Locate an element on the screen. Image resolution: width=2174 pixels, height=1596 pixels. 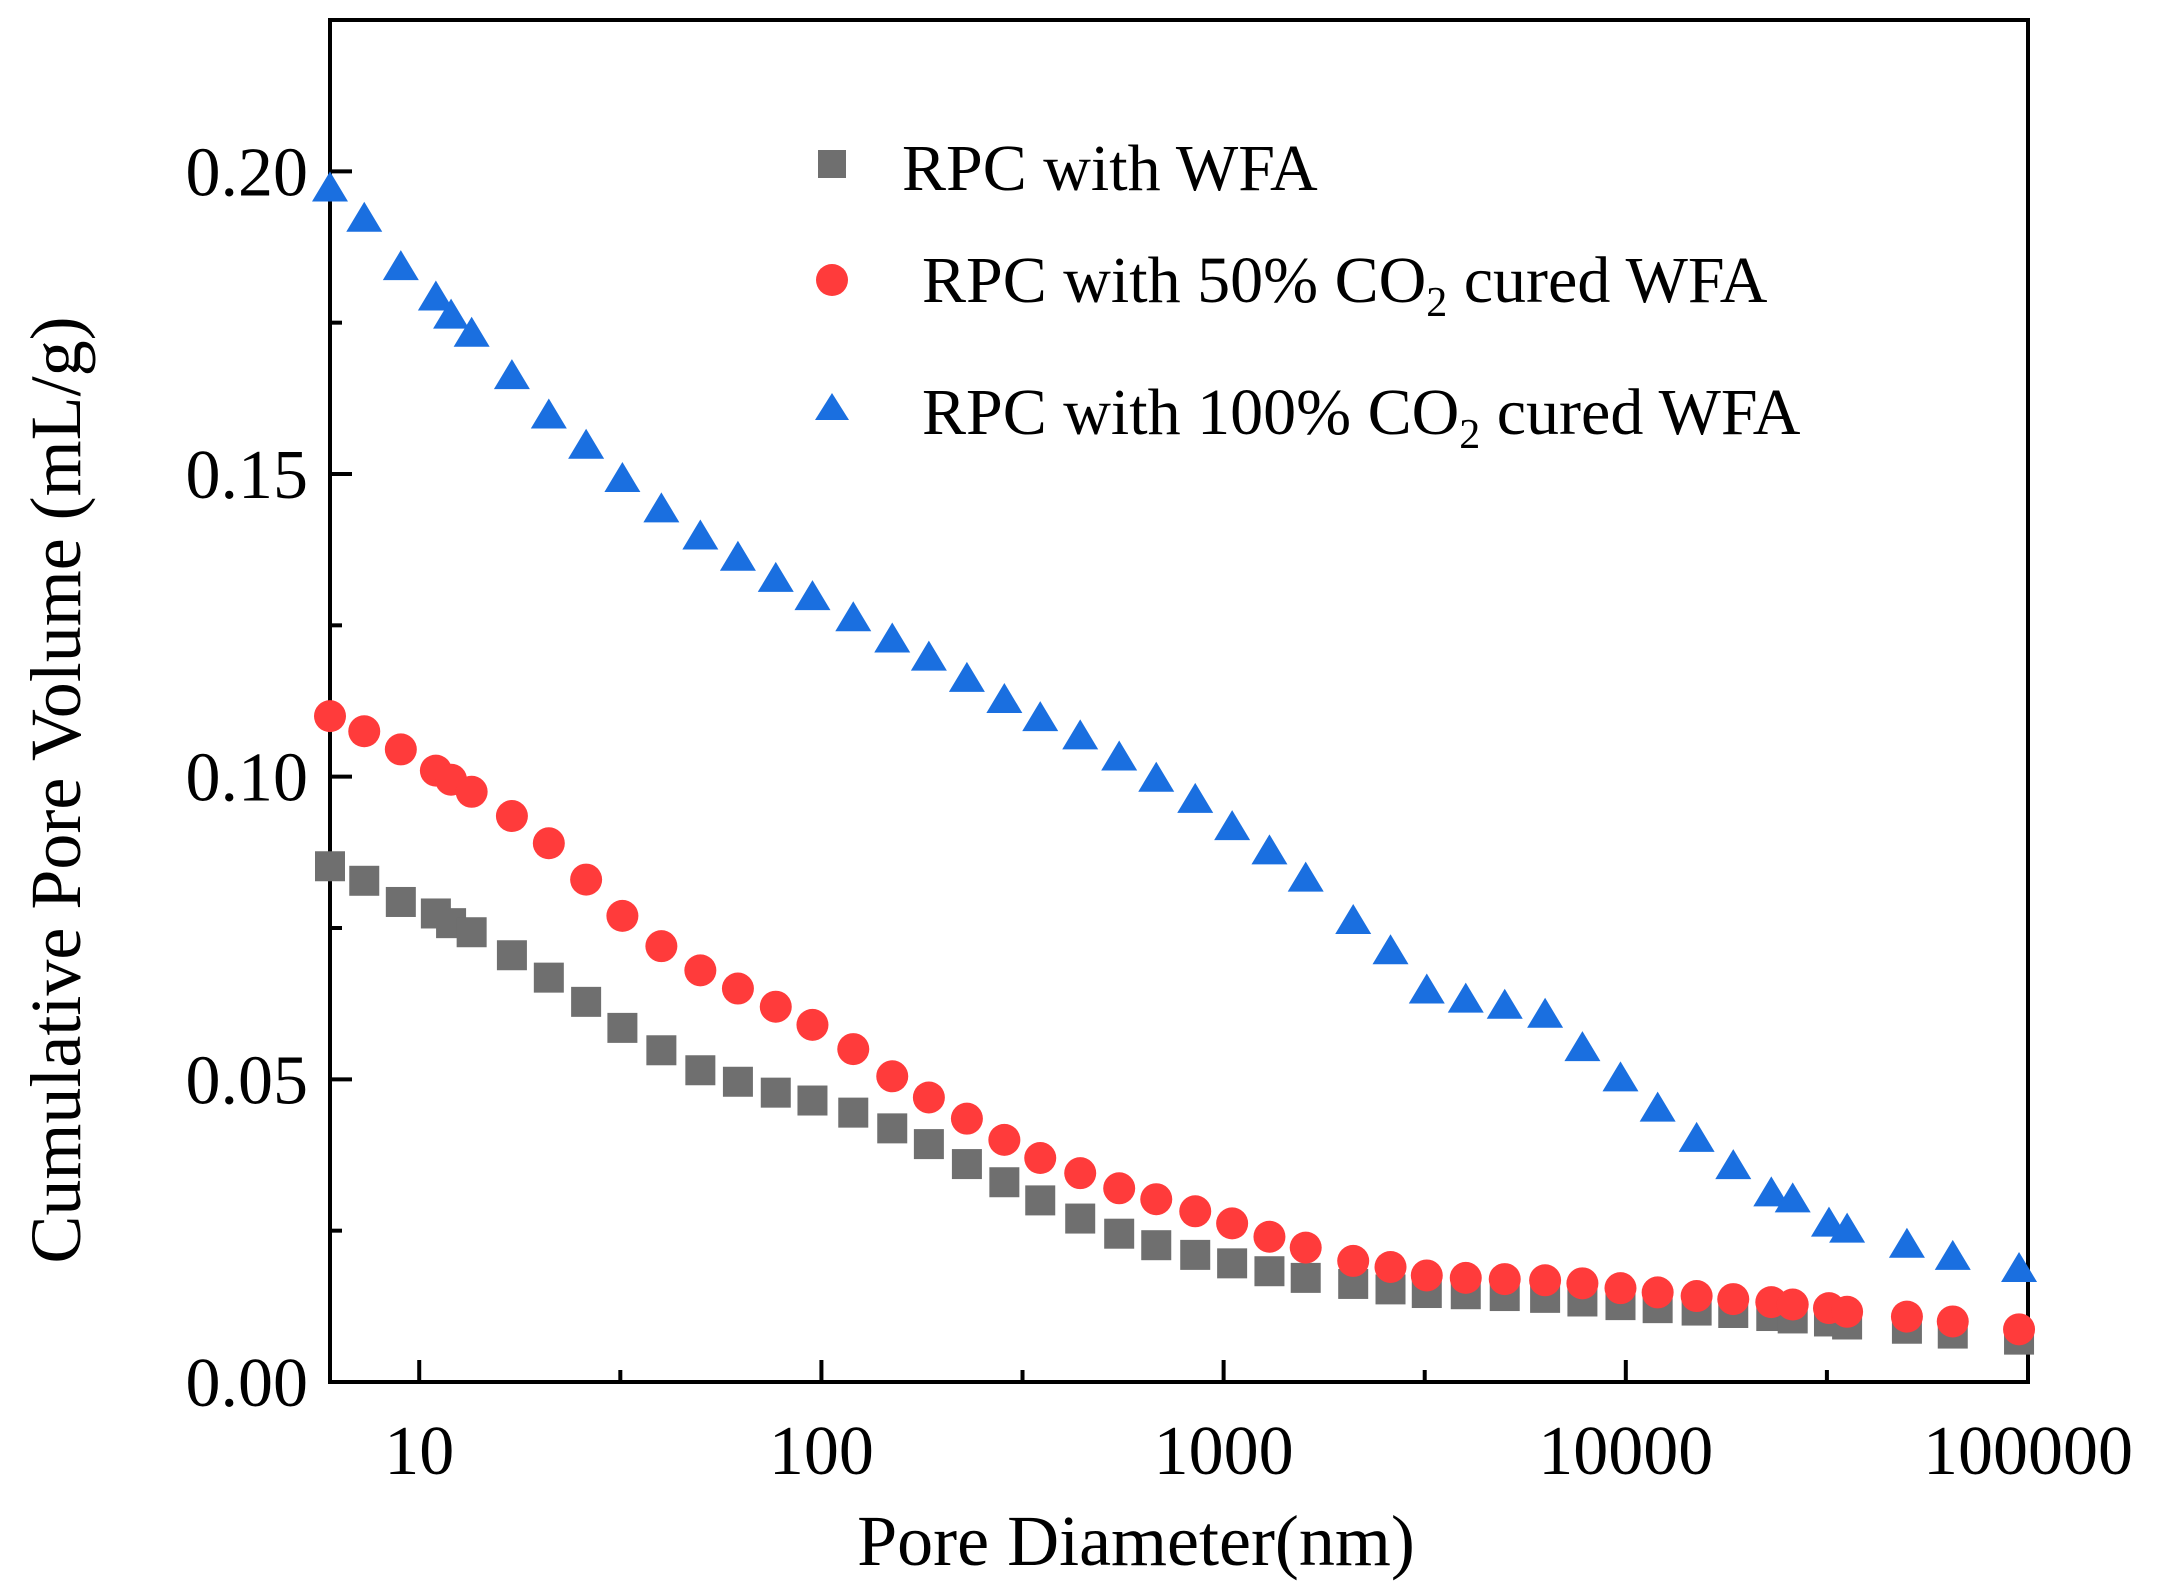
legend-label-100pct-sub: 2 is located at coordinates (1469, 435).